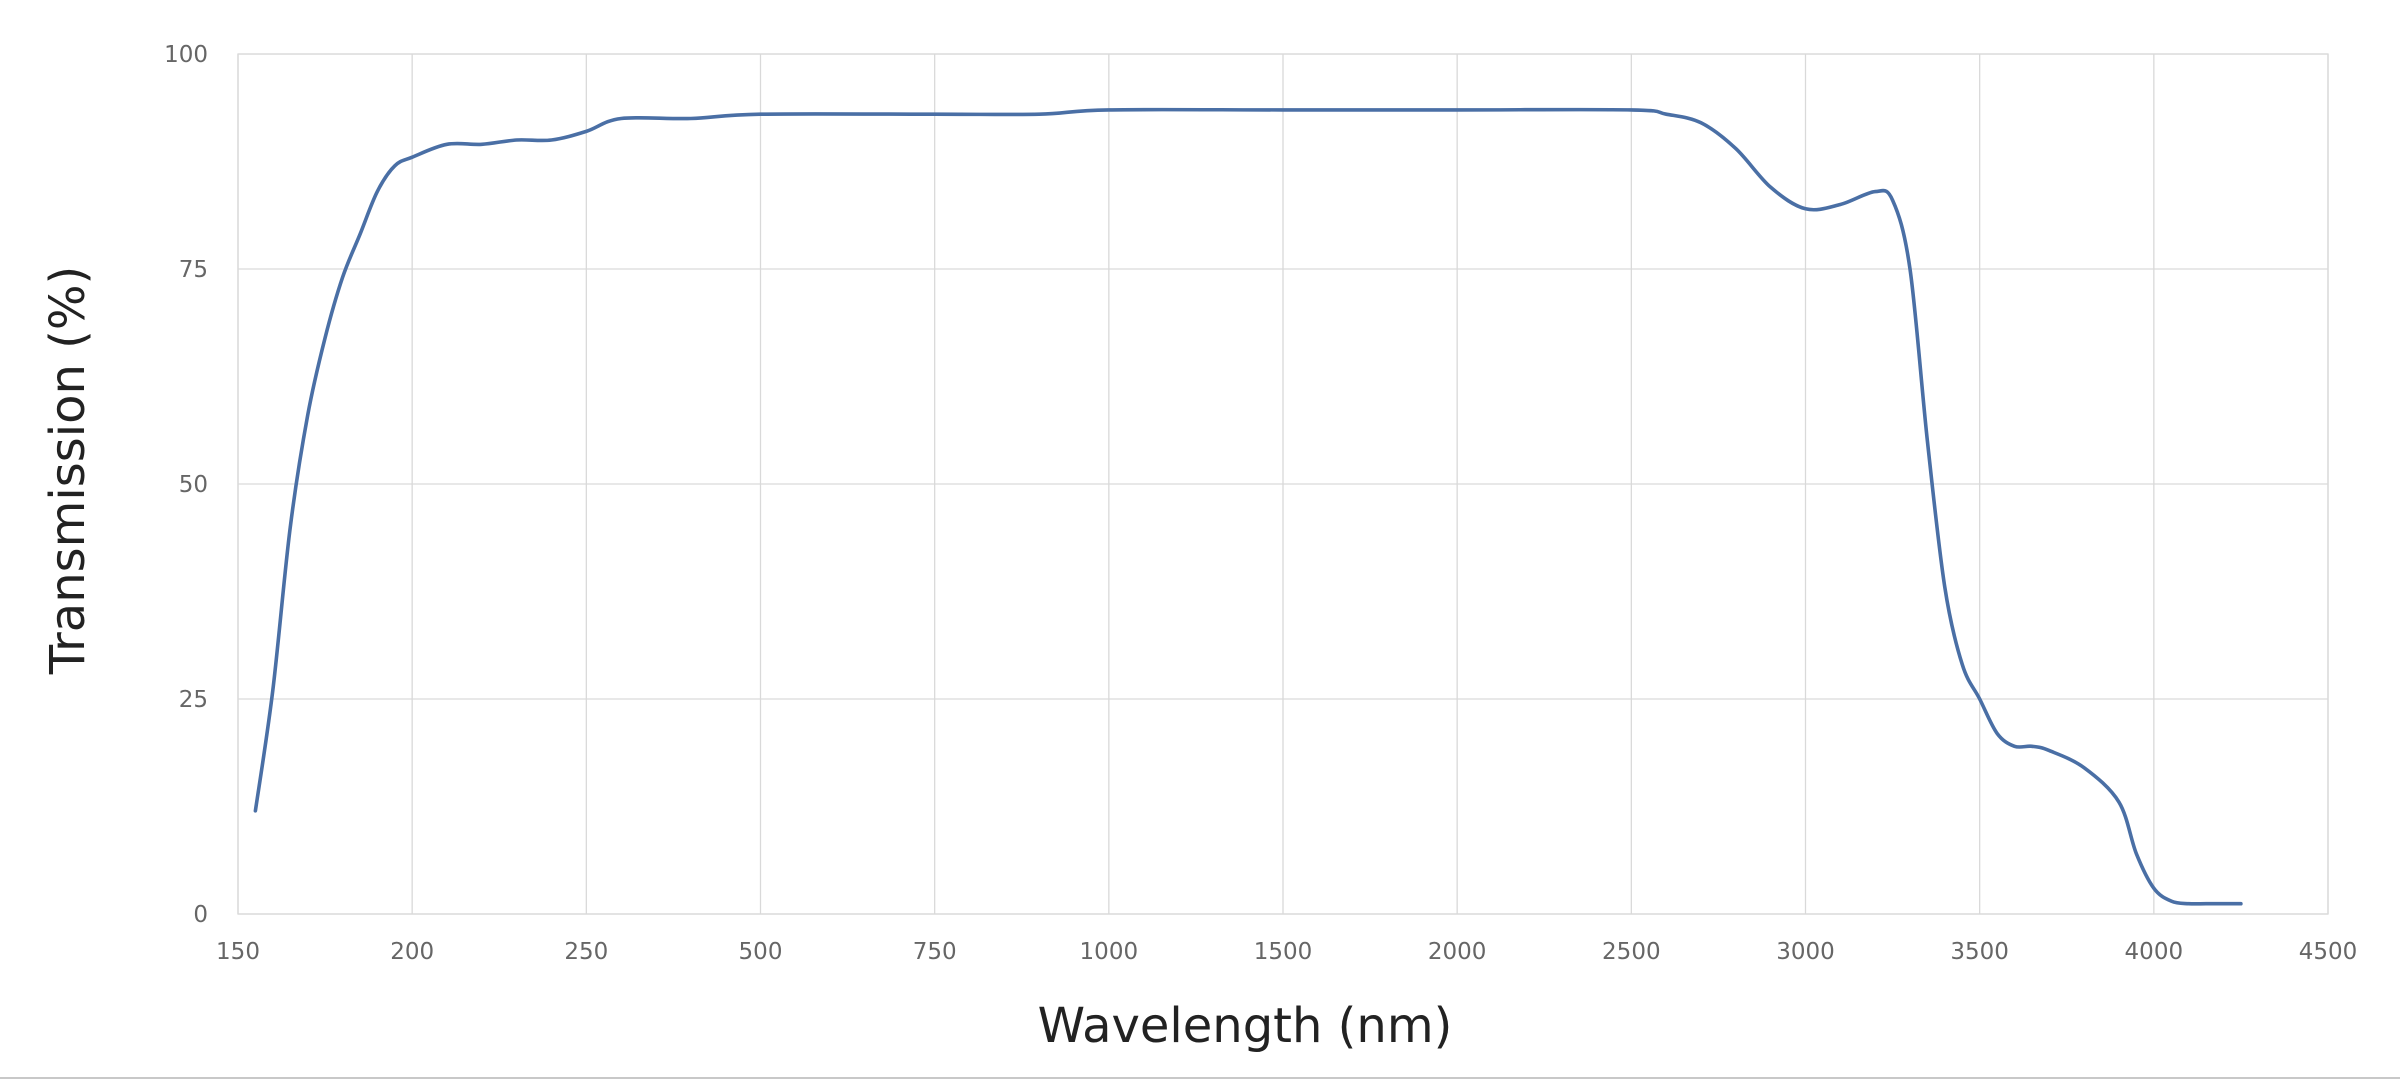  I want to click on y-tick-label: 50, so click(193, 485).